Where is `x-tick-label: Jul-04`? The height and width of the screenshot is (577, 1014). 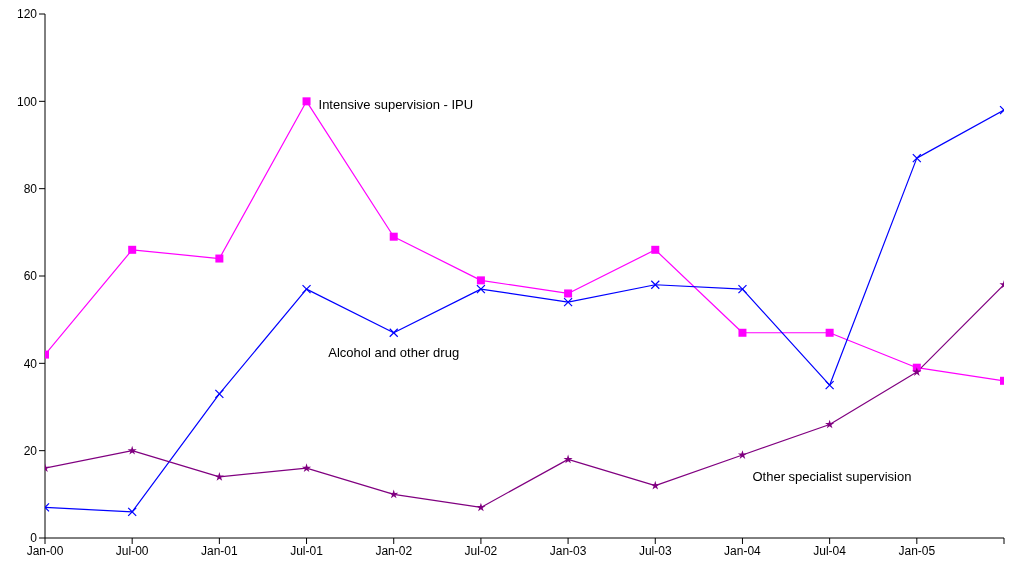 x-tick-label: Jul-04 is located at coordinates (830, 550).